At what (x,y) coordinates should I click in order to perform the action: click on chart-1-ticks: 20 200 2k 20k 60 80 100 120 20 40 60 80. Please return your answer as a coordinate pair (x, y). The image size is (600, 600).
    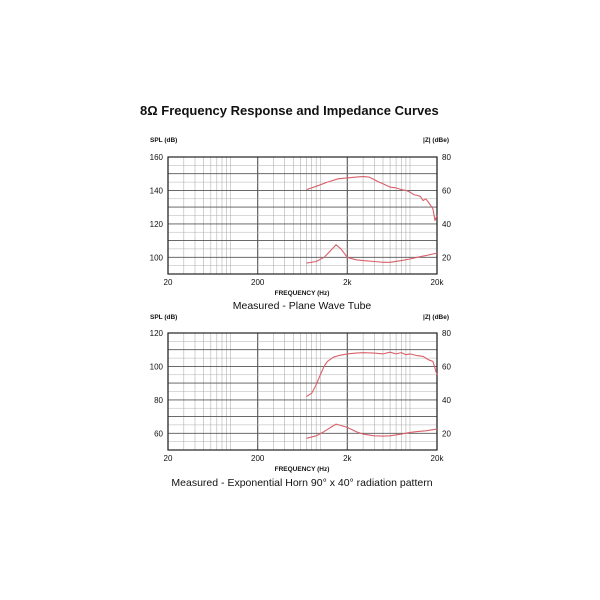
    Looking at the image, I should click on (301, 396).